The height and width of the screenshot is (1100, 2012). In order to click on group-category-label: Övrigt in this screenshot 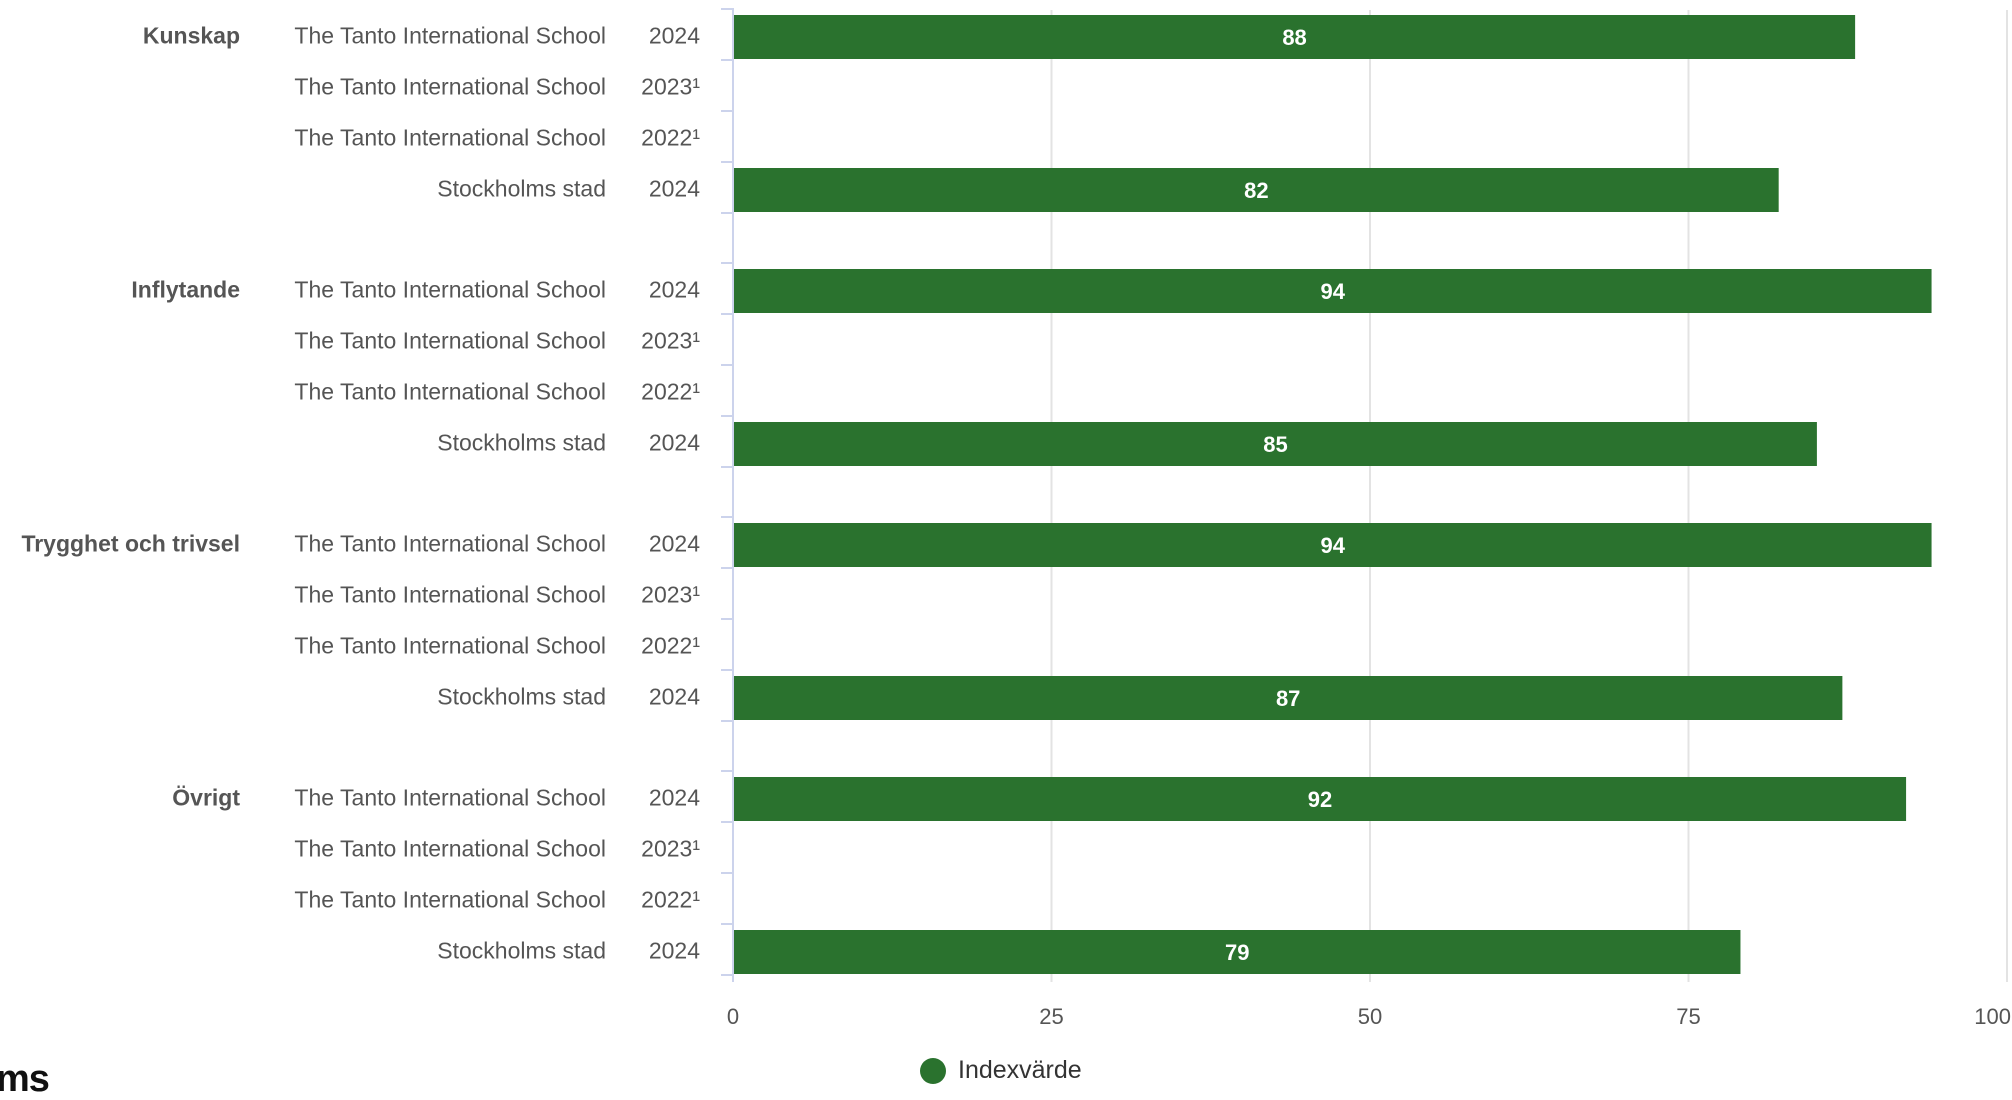, I will do `click(206, 798)`.